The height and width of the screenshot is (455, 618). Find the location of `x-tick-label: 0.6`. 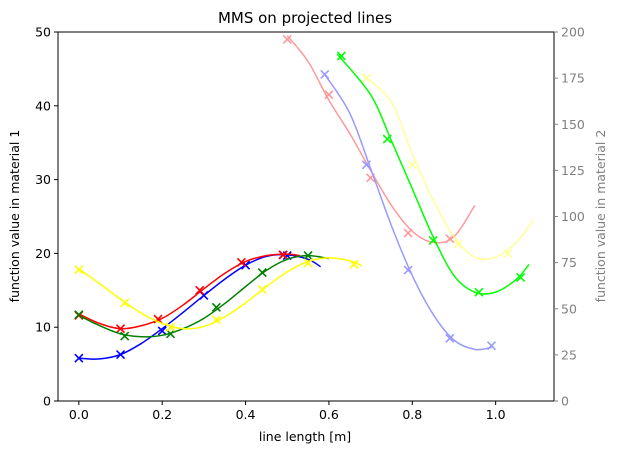

x-tick-label: 0.6 is located at coordinates (329, 414).